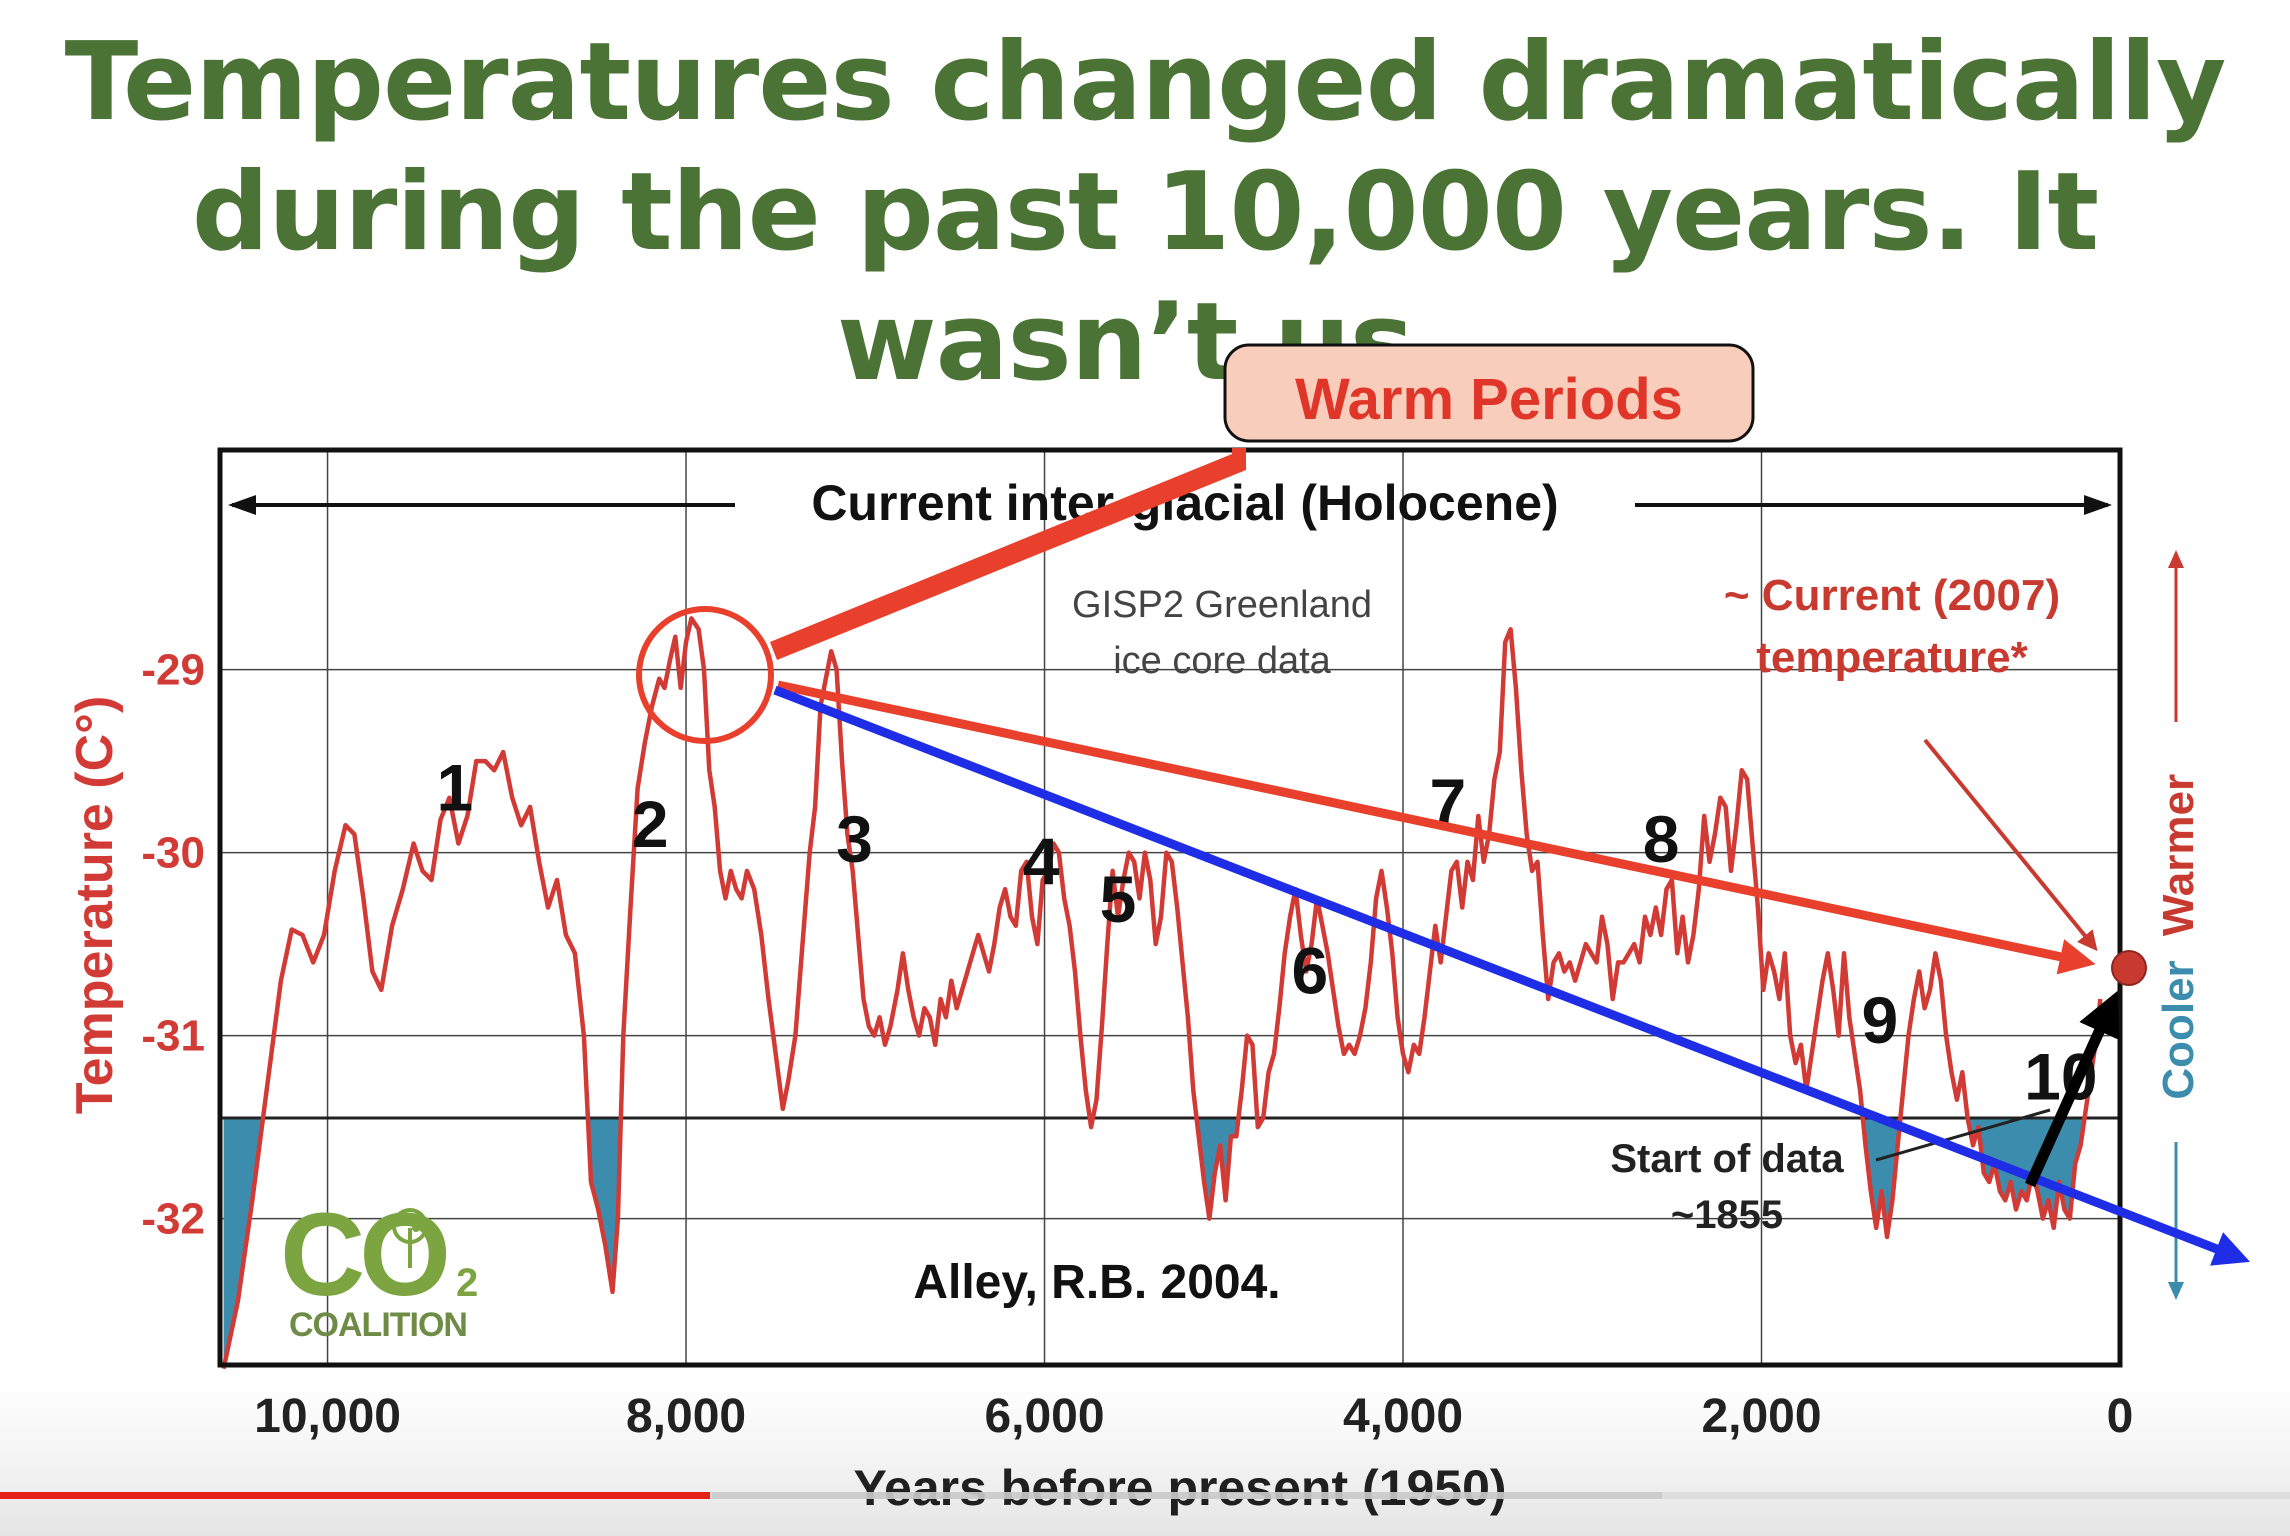 Image resolution: width=2290 pixels, height=1536 pixels. What do you see at coordinates (2176, 559) in the screenshot?
I see `warmer-arrowhead` at bounding box center [2176, 559].